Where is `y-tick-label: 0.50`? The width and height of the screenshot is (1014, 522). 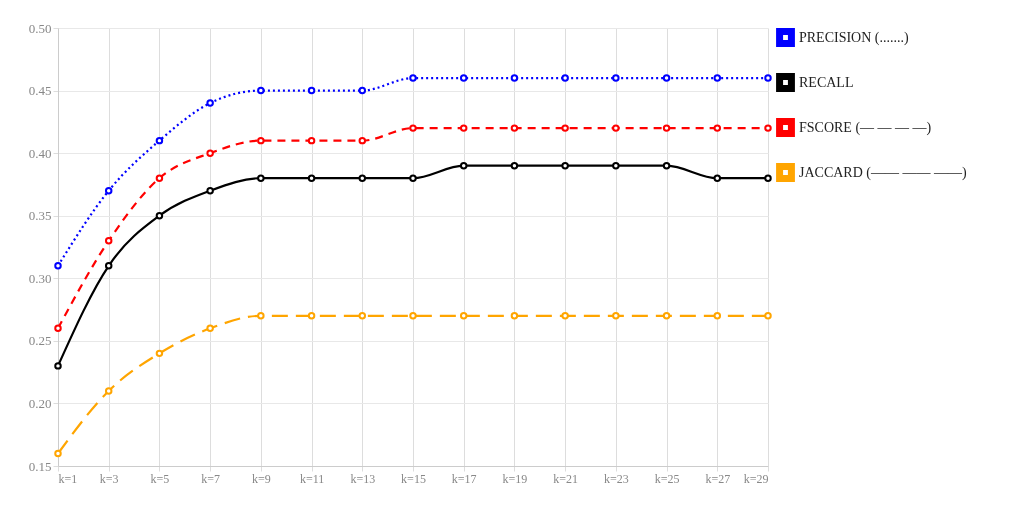 y-tick-label: 0.50 is located at coordinates (40, 28).